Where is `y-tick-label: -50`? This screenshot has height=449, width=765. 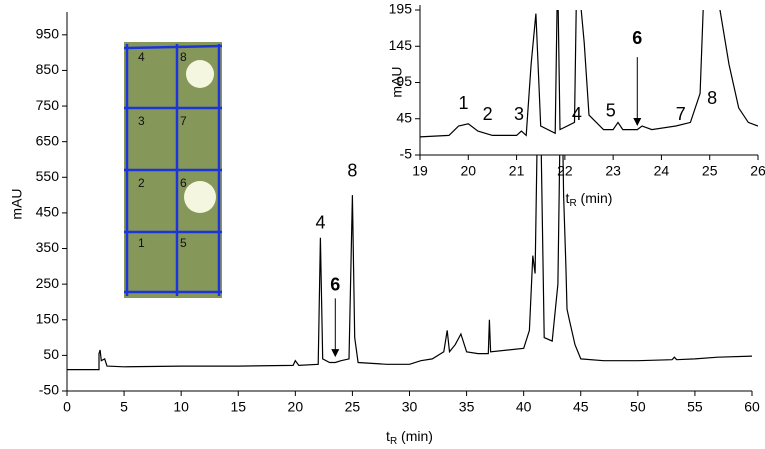 y-tick-label: -50 is located at coordinates (49, 390).